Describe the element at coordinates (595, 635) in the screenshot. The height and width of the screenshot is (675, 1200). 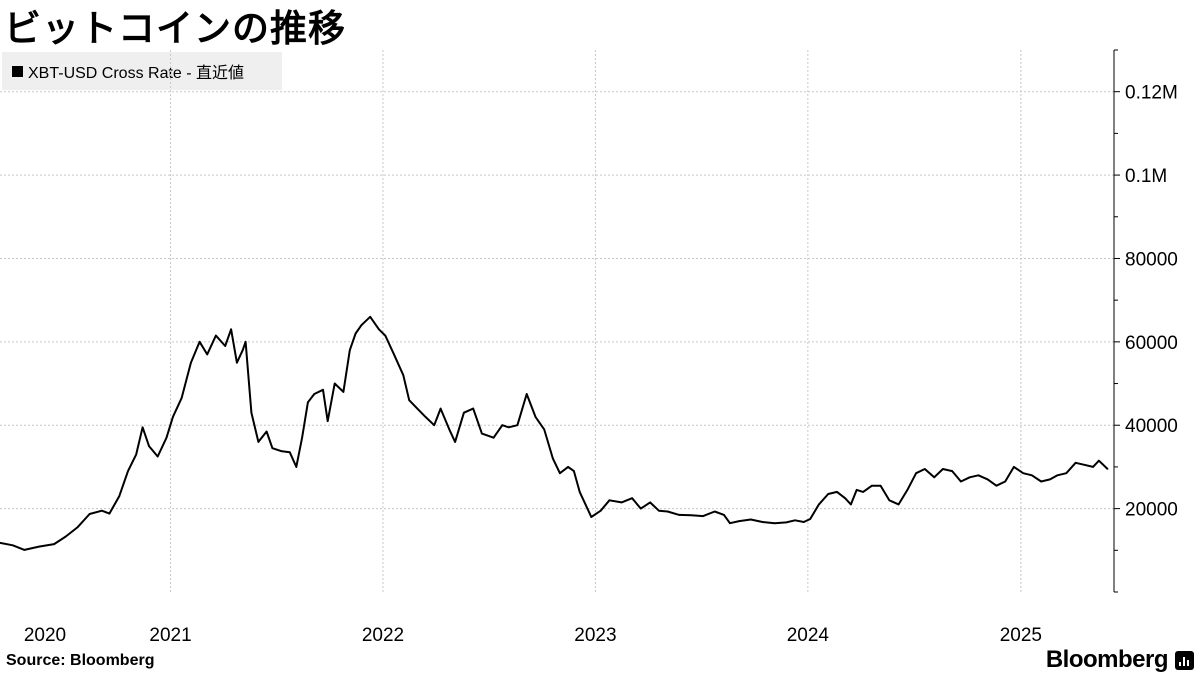
I see `x-tick-label: 2023` at that location.